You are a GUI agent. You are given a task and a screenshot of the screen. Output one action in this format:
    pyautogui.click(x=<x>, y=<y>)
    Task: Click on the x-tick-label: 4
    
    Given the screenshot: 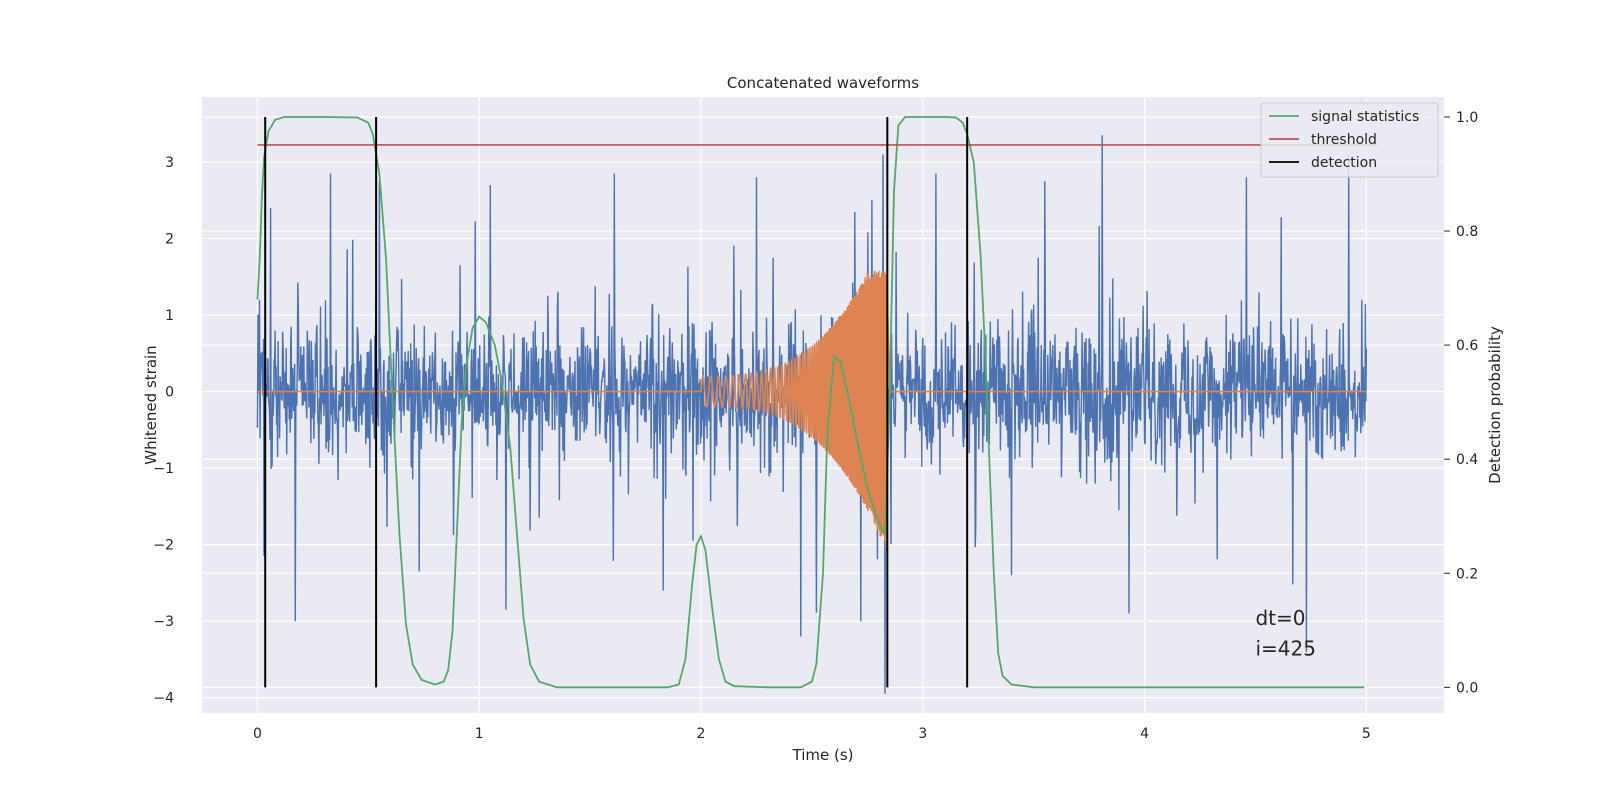 What is the action you would take?
    pyautogui.click(x=1144, y=734)
    